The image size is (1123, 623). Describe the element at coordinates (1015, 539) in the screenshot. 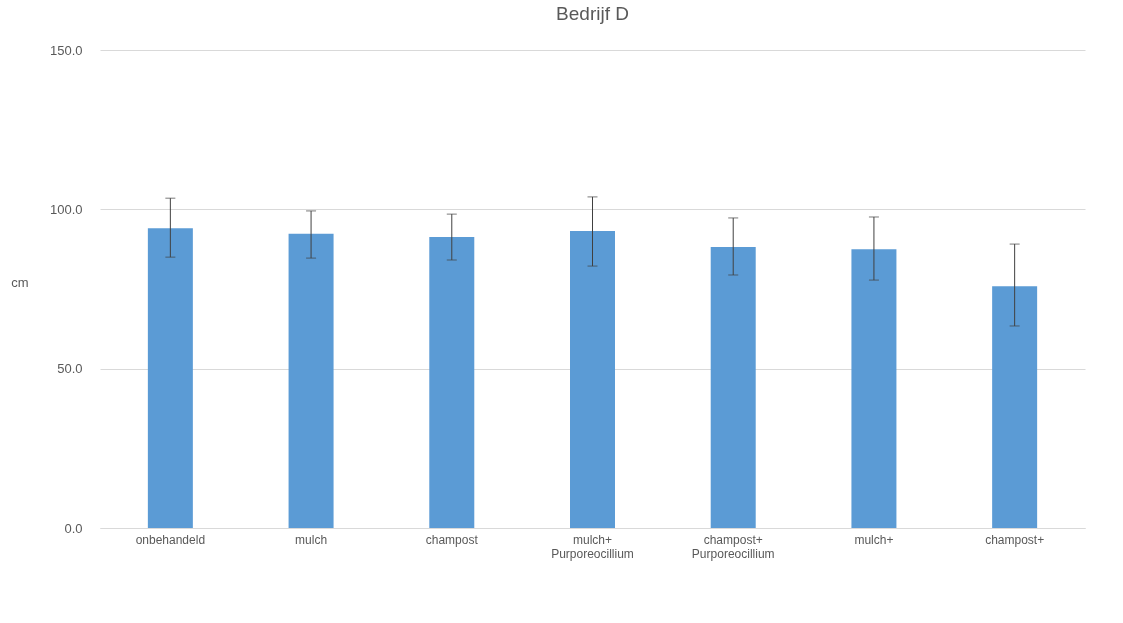

I see `x-tick-label: champost+` at that location.